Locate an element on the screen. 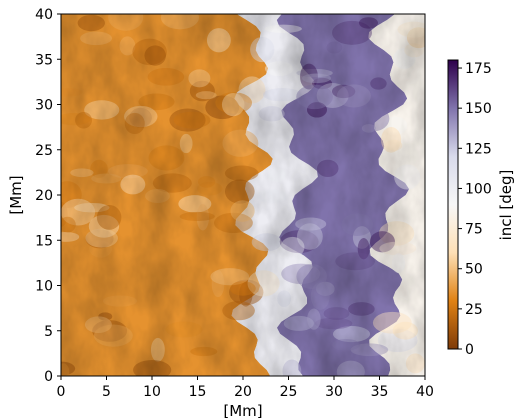  x-tick-label: 30 is located at coordinates (334, 392).